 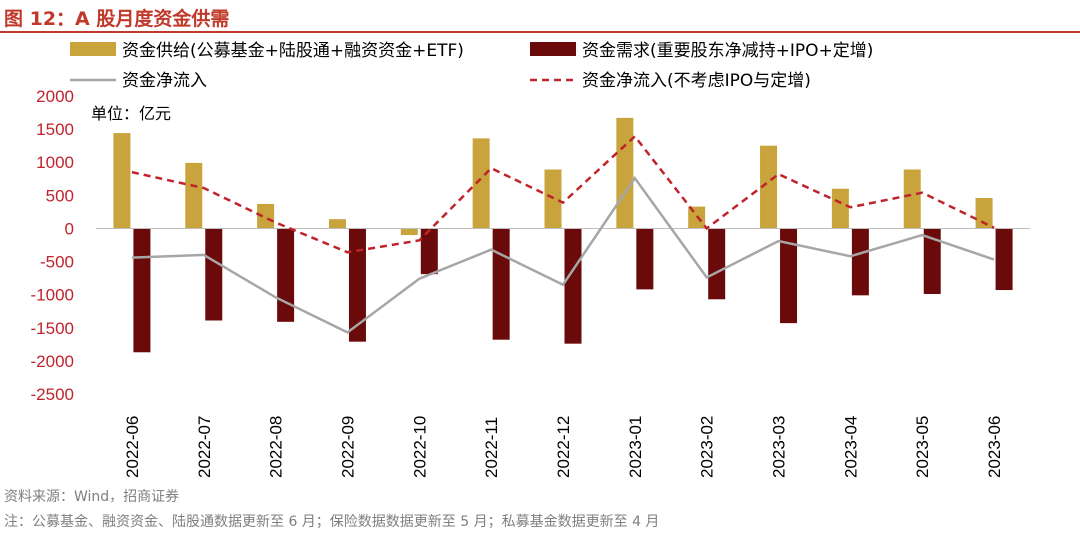 I want to click on x-tick-label: 2023-06, so click(x=994, y=447).